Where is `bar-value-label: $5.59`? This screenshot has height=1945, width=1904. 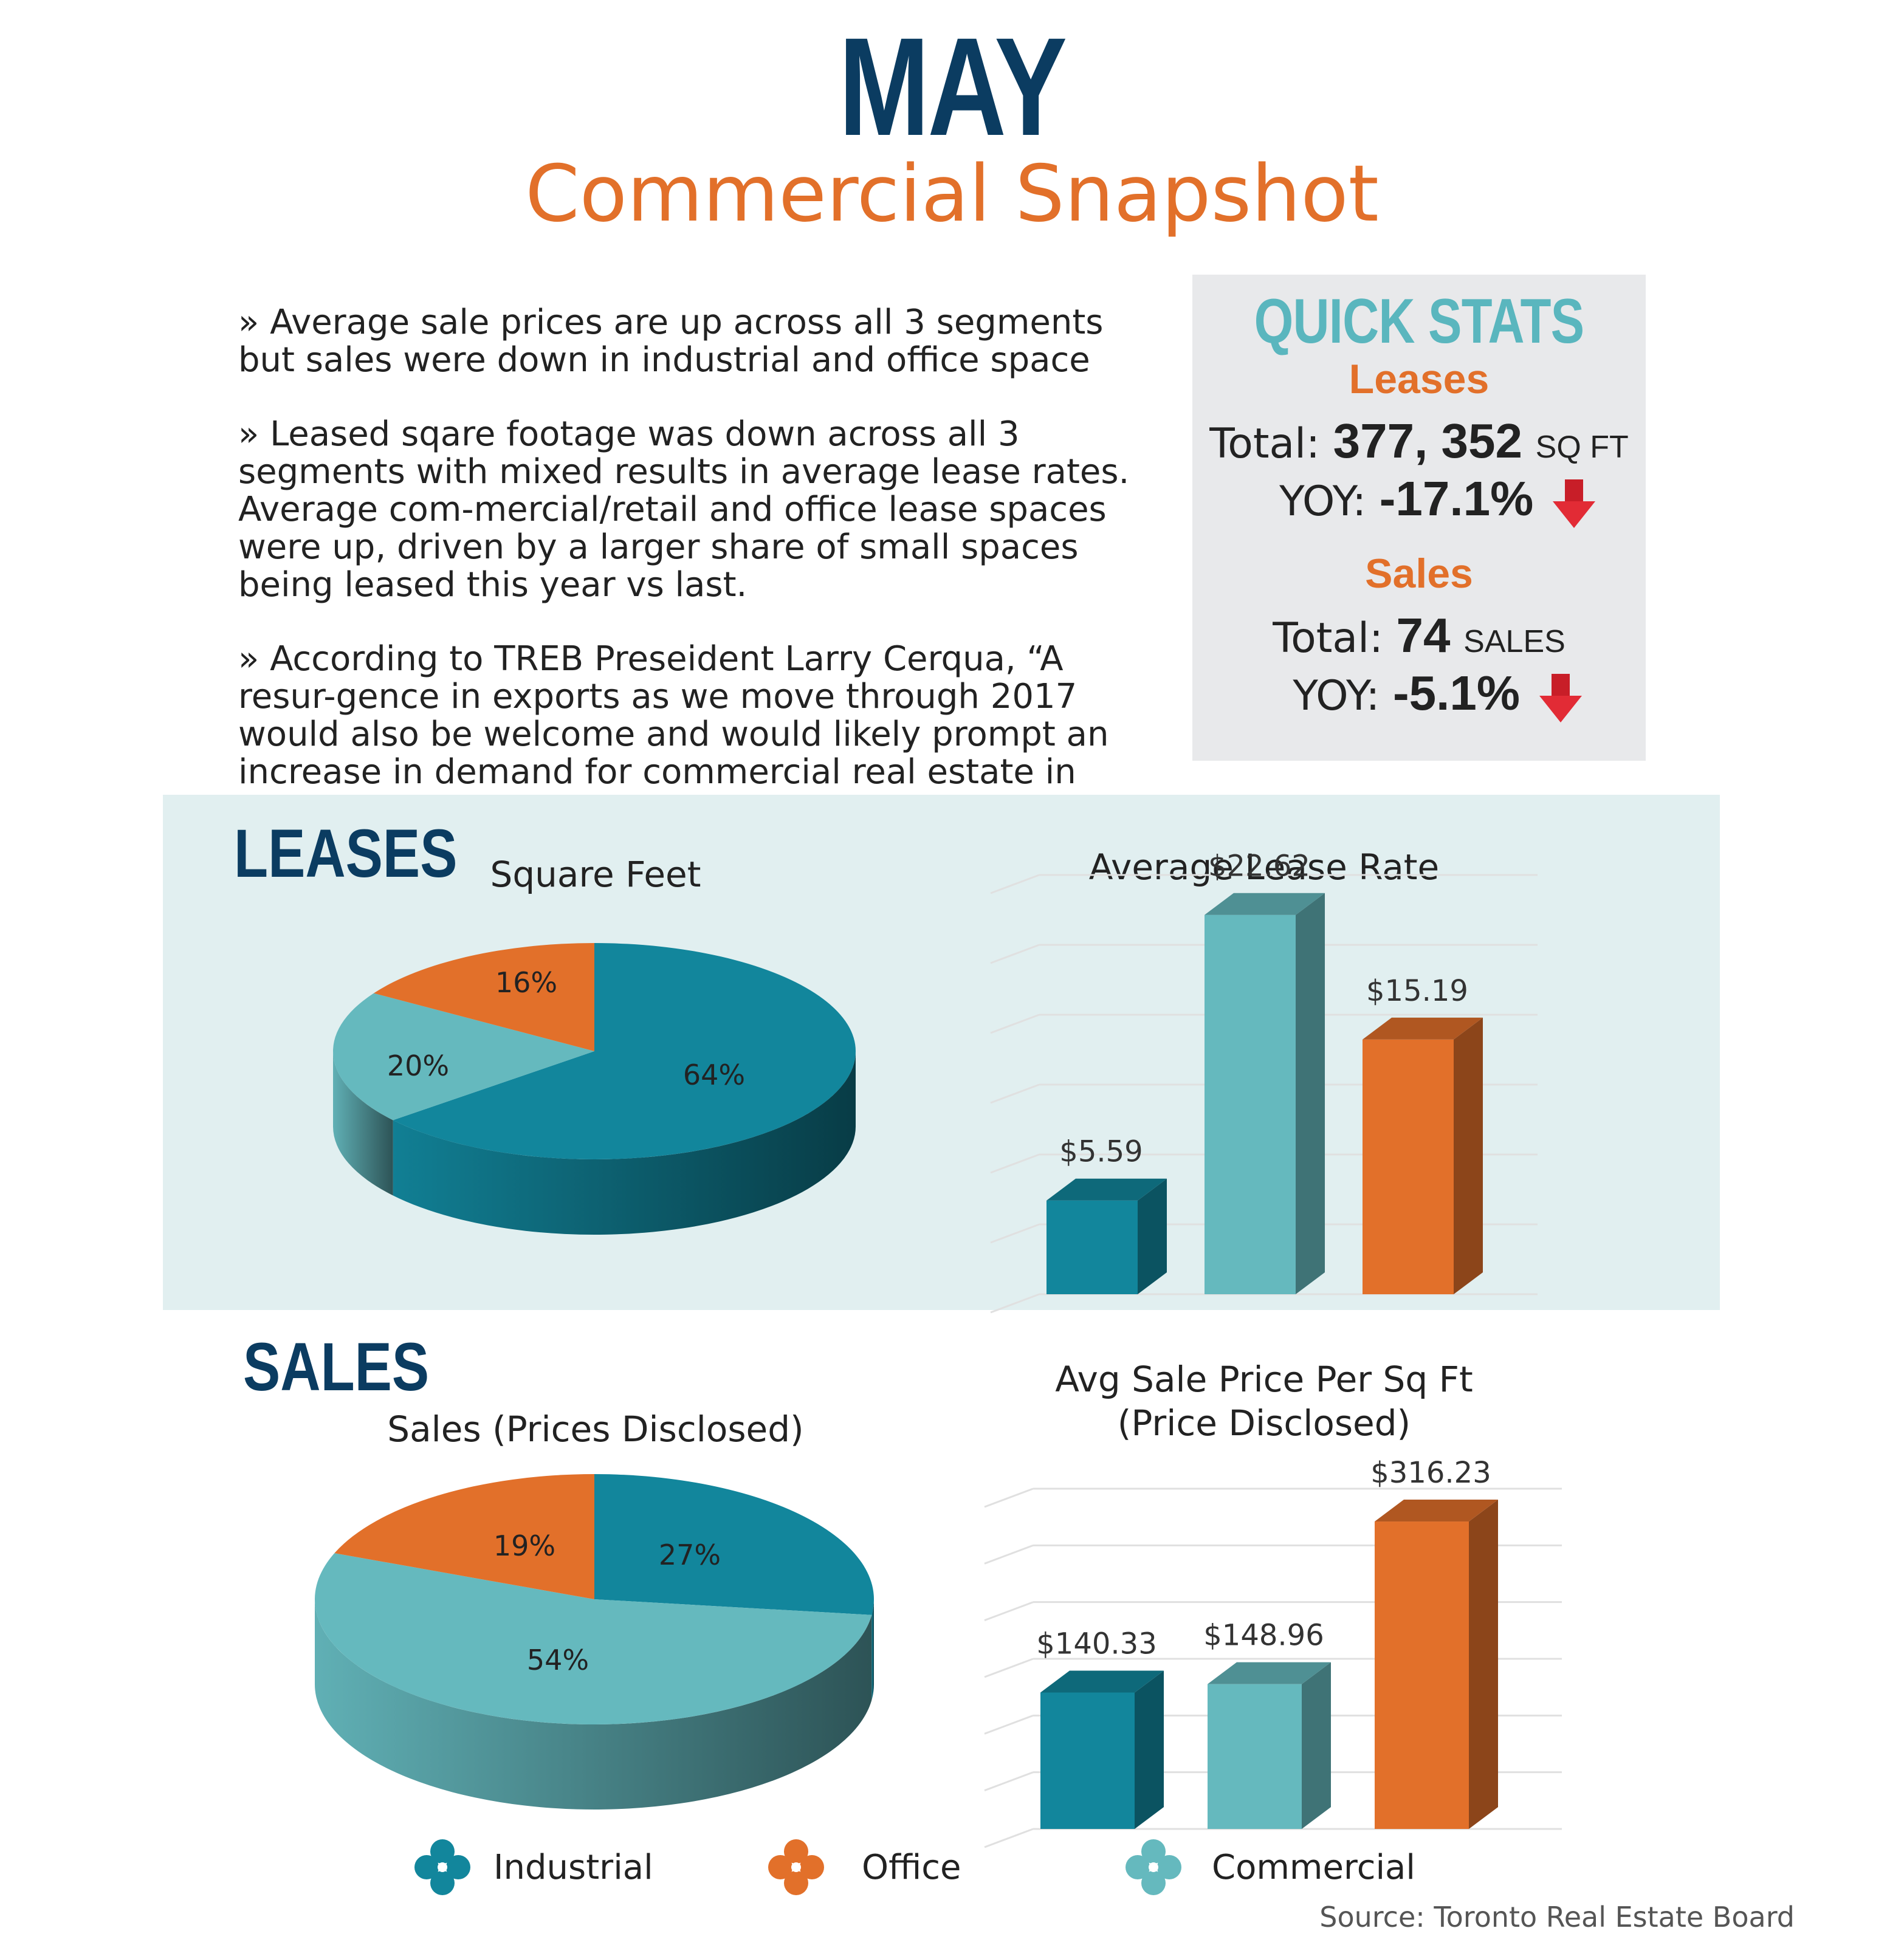
bar-value-label: $5.59 is located at coordinates (1101, 1152).